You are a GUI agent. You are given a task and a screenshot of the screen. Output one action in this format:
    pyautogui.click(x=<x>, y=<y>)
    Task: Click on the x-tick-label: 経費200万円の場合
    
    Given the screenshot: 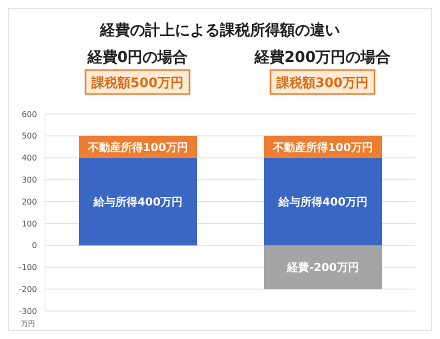 What is the action you would take?
    pyautogui.click(x=322, y=57)
    